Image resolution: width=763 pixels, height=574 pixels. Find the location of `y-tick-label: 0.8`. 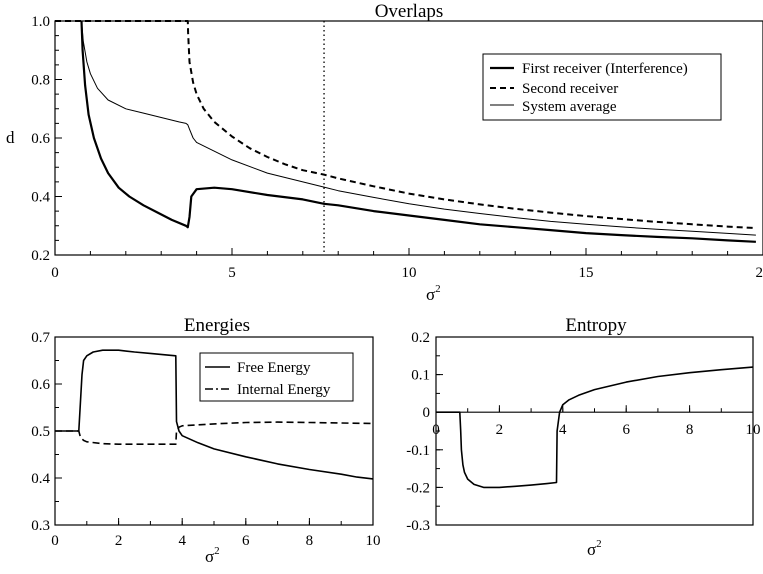

y-tick-label: 0.8 is located at coordinates (40, 81).